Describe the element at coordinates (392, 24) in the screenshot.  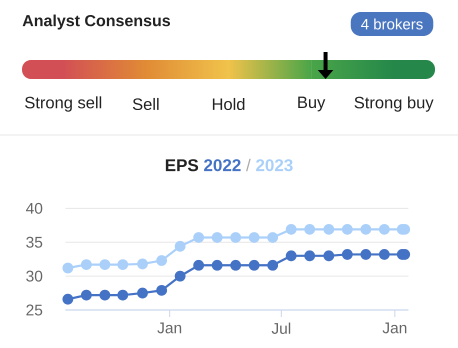
I see `text: 4 brokers` at that location.